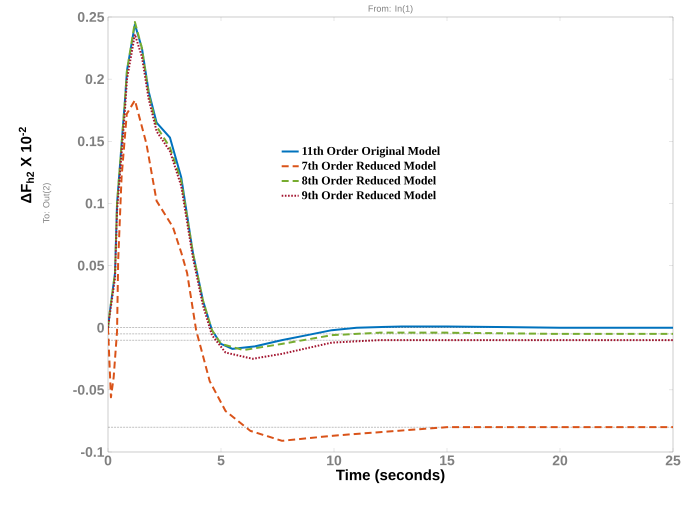  What do you see at coordinates (95, 79) in the screenshot?
I see `y-tick-label: 0.2` at bounding box center [95, 79].